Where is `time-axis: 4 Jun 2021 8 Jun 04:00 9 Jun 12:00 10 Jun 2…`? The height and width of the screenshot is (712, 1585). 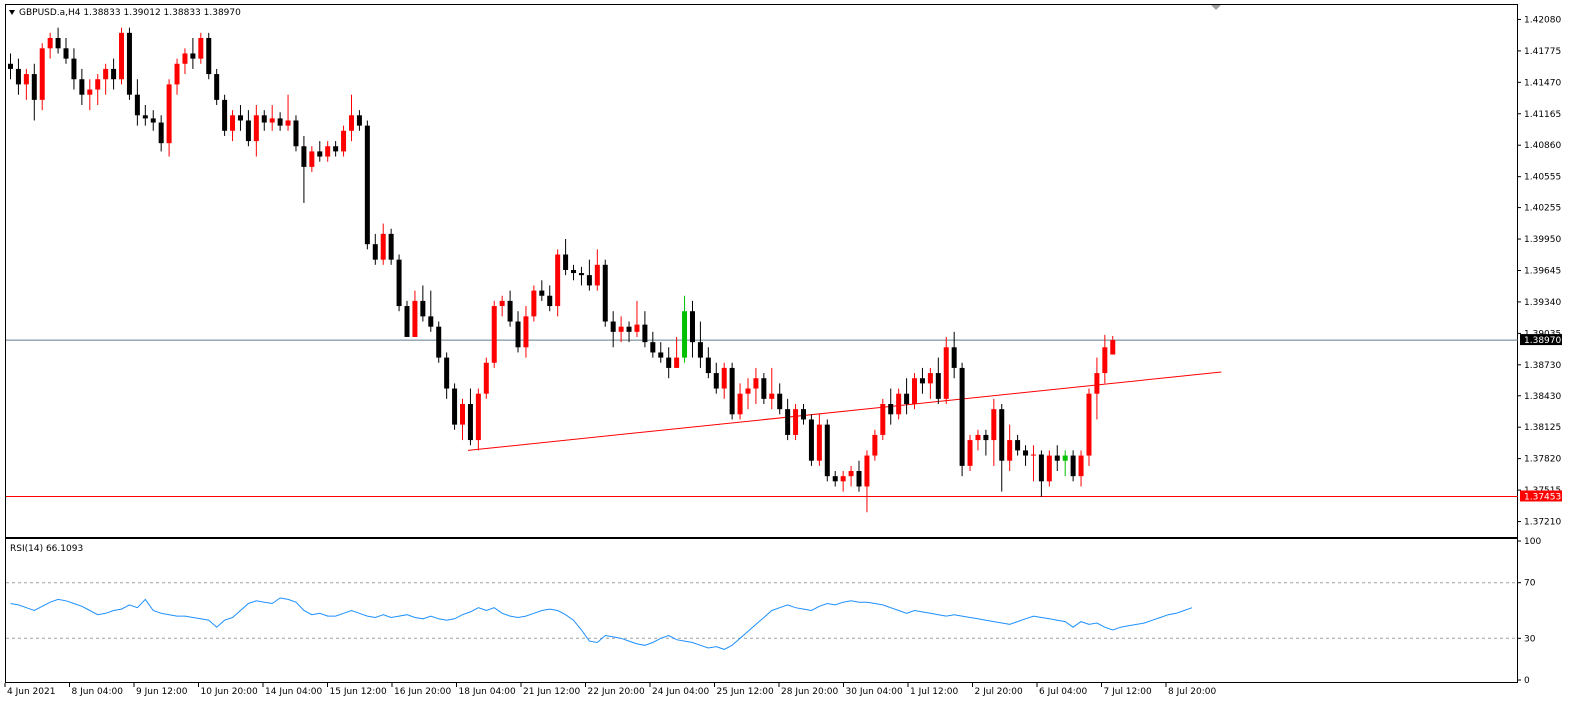
time-axis: 4 Jun 2021 8 Jun 04:00 9 Jun 12:00 10 Jun 2… is located at coordinates (610, 690).